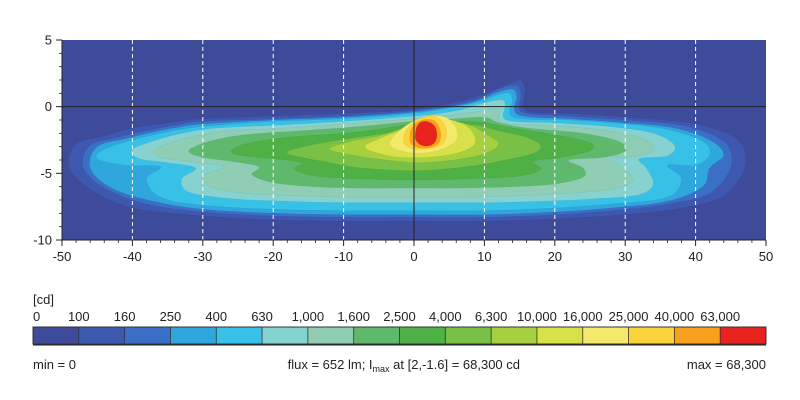  I want to click on color-step-label: 630, so click(262, 316).